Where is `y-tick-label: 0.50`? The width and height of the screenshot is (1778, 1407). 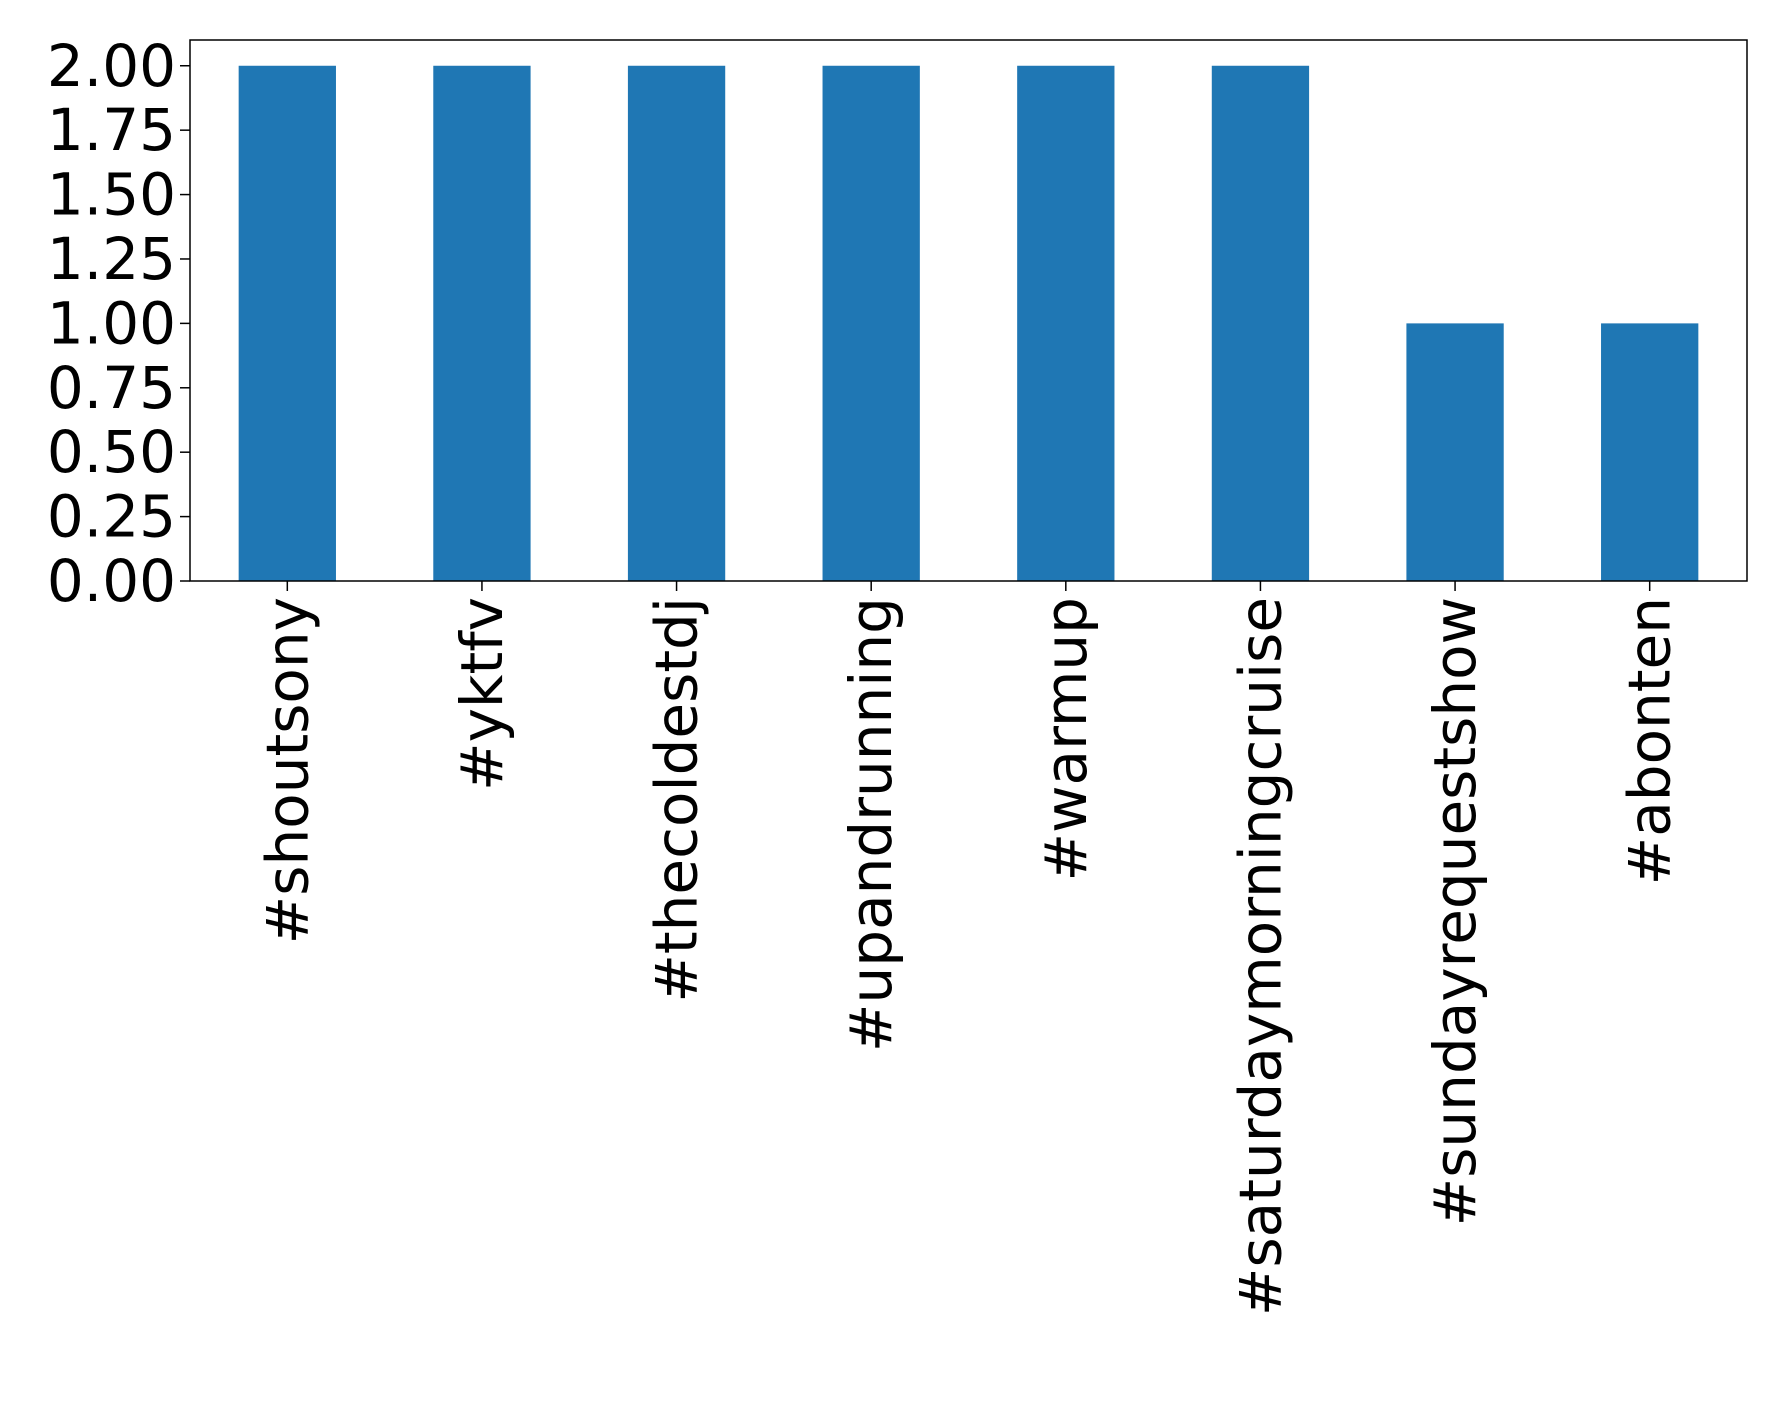 y-tick-label: 0.50 is located at coordinates (111, 452).